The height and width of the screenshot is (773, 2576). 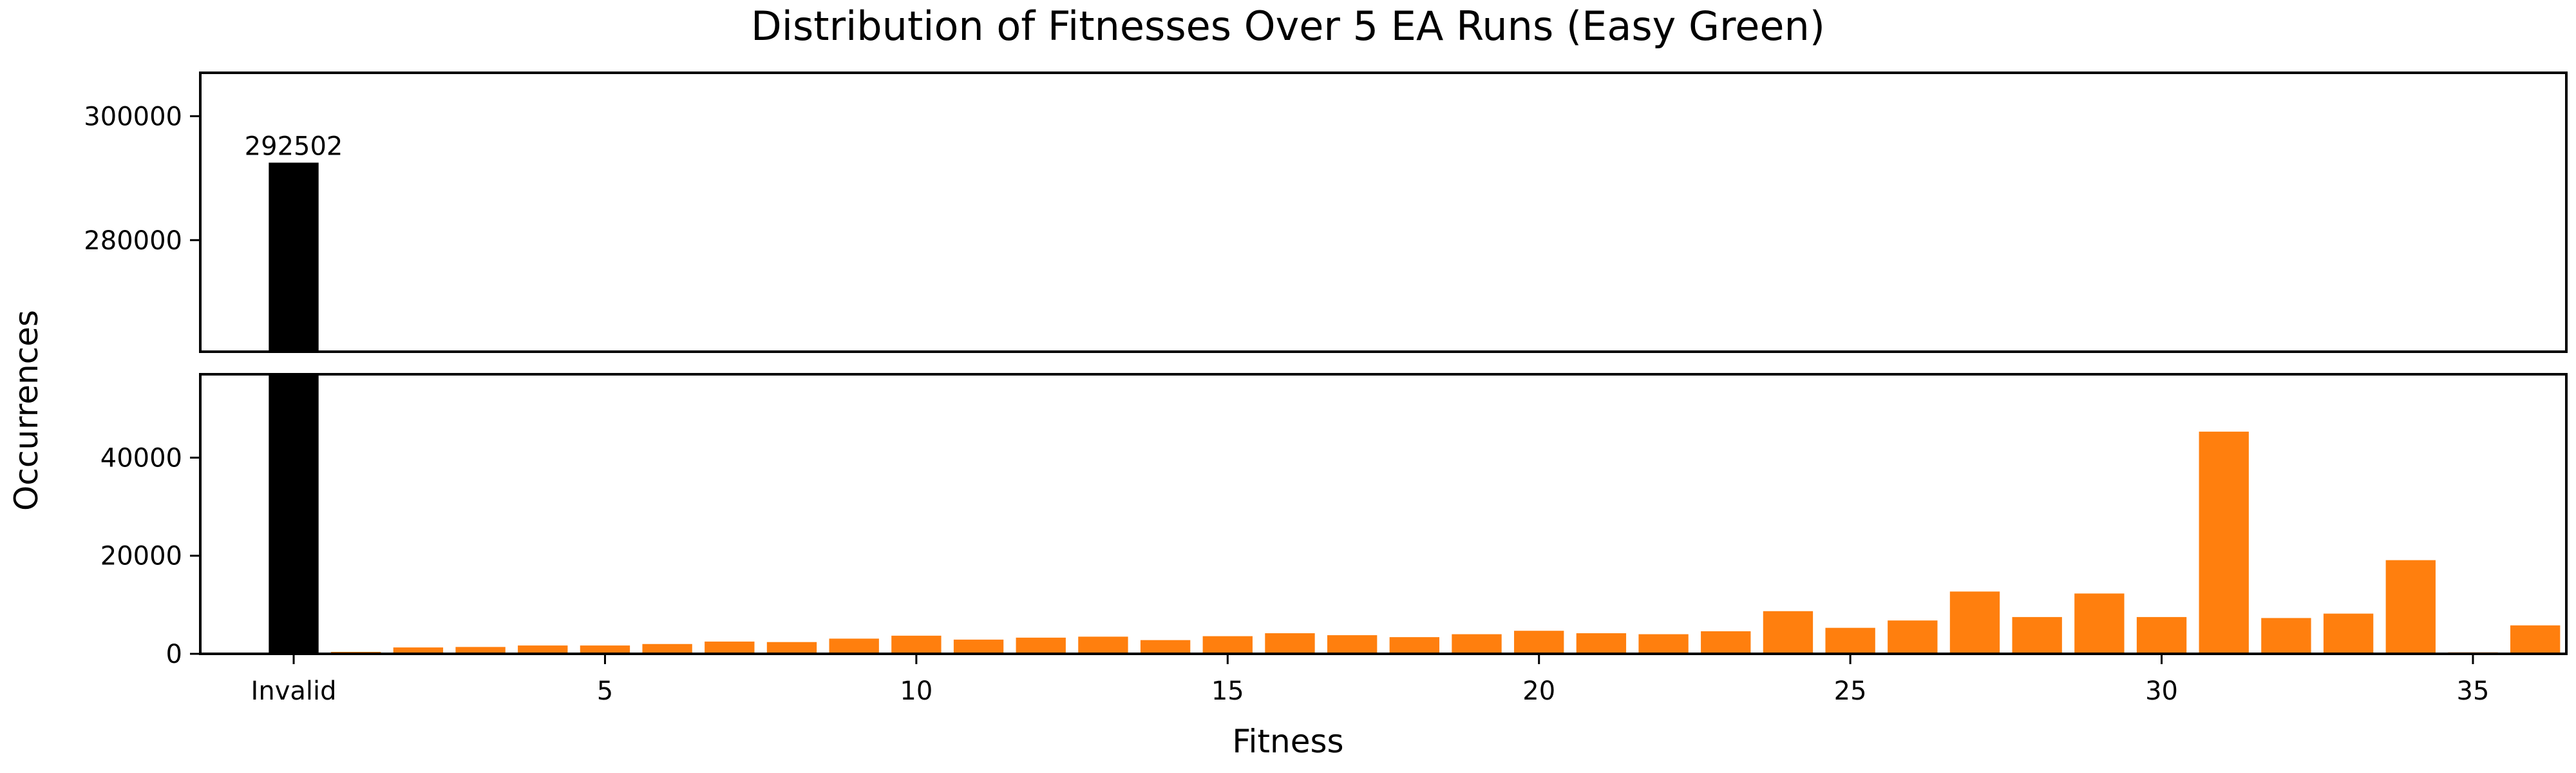 What do you see at coordinates (26, 410) in the screenshot?
I see `y-axis-title: Occurrences` at bounding box center [26, 410].